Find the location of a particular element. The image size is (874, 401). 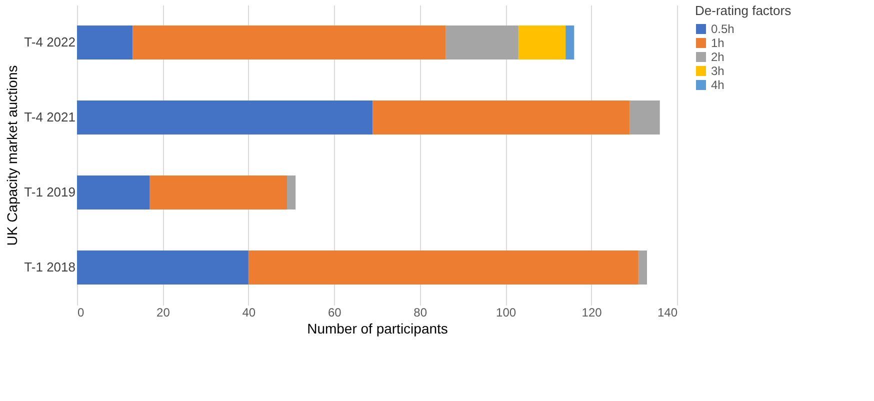

y-tick-label: T-1 2018 is located at coordinates (50, 267).